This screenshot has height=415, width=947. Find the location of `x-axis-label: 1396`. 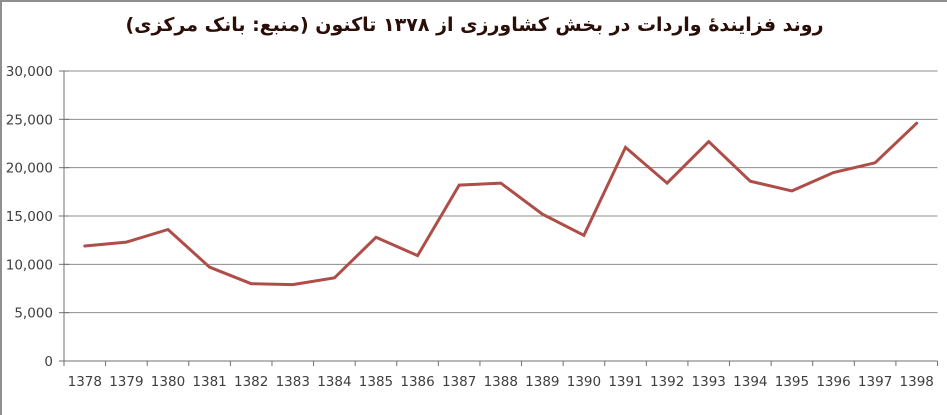

x-axis-label: 1396 is located at coordinates (833, 382).